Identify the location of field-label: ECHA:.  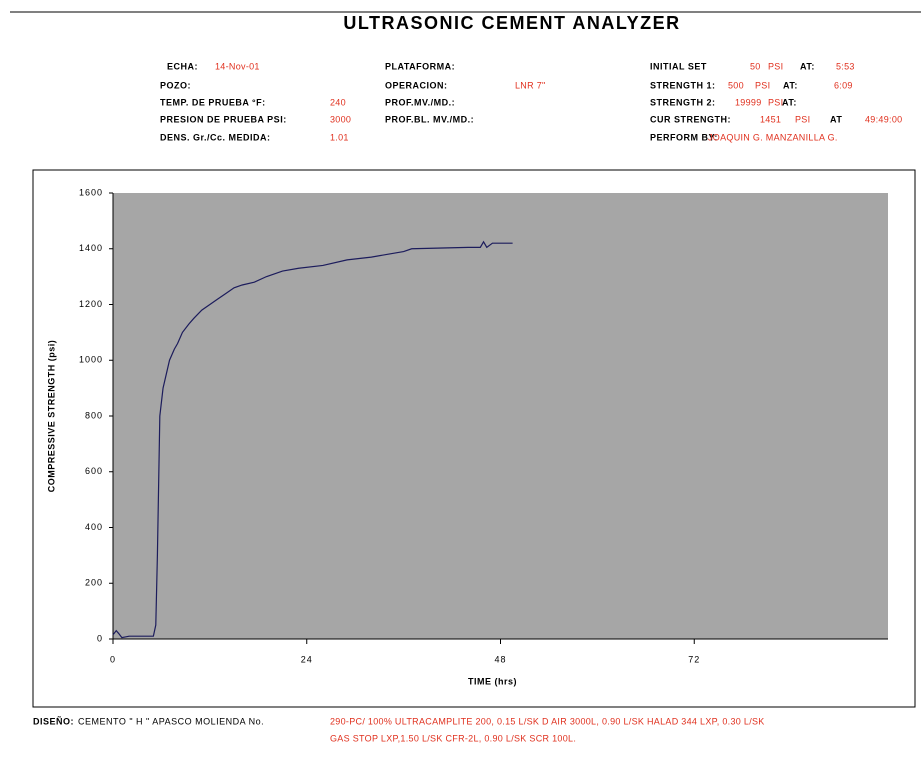
(182, 66).